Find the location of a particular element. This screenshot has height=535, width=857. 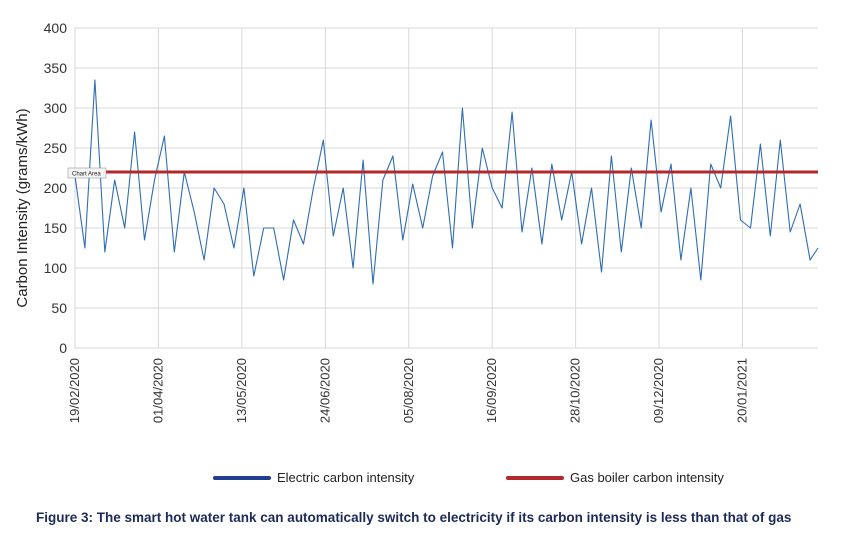

legend-item-electric: Electric carbon intensity is located at coordinates (313, 477).